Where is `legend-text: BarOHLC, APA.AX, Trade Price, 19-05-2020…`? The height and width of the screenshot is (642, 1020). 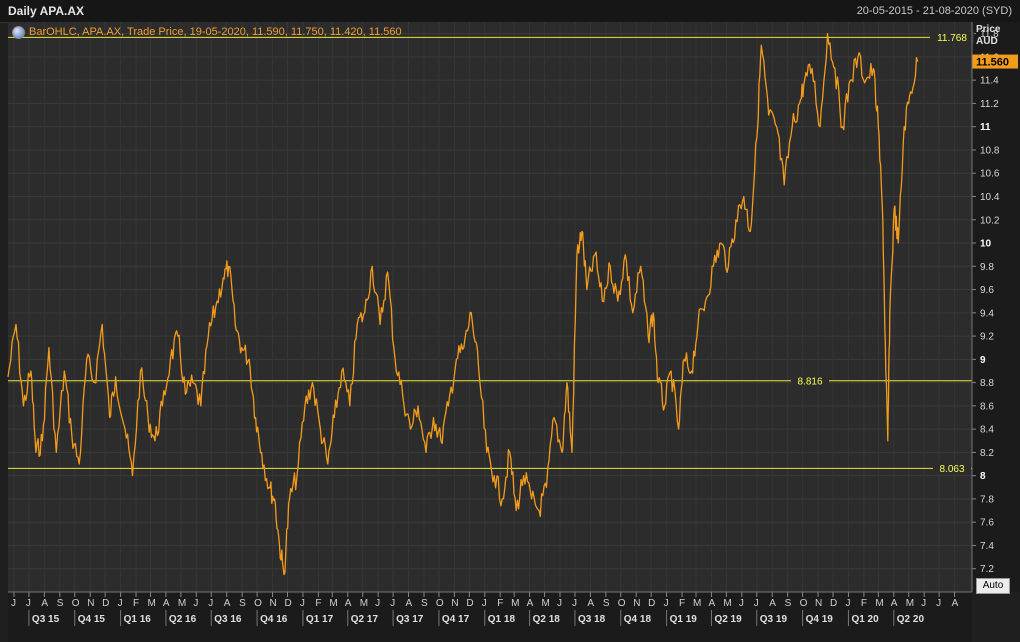
legend-text: BarOHLC, APA.AX, Trade Price, 19-05-2020… is located at coordinates (215, 32).